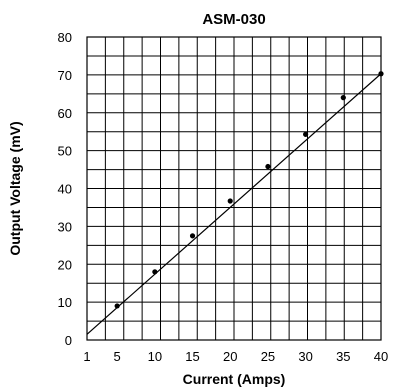 This screenshot has height=392, width=403. I want to click on x-tick-label: 5, so click(117, 356).